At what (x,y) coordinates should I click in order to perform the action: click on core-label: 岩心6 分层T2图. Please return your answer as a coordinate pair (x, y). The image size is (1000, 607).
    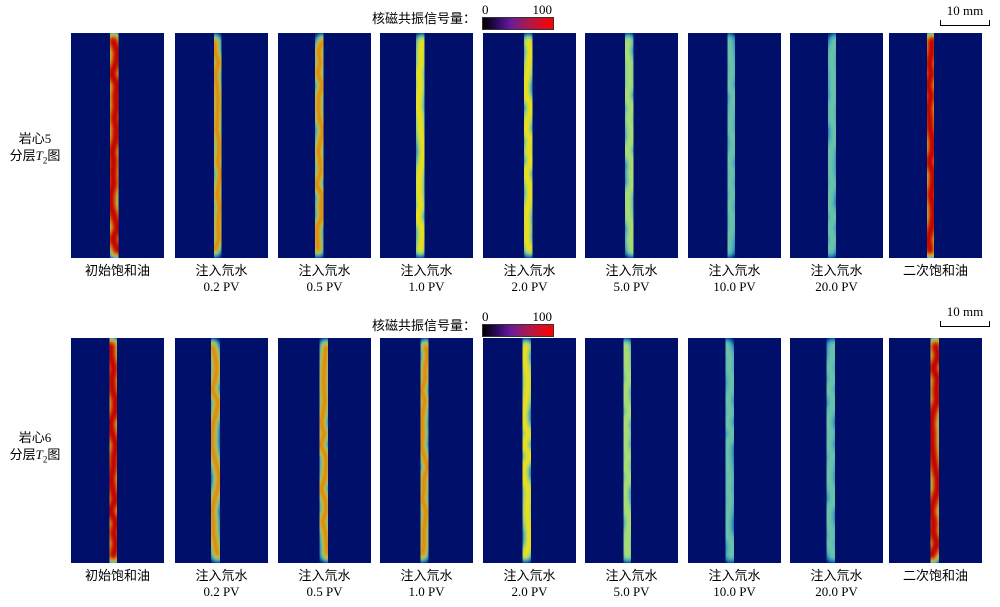
    Looking at the image, I should click on (35, 449).